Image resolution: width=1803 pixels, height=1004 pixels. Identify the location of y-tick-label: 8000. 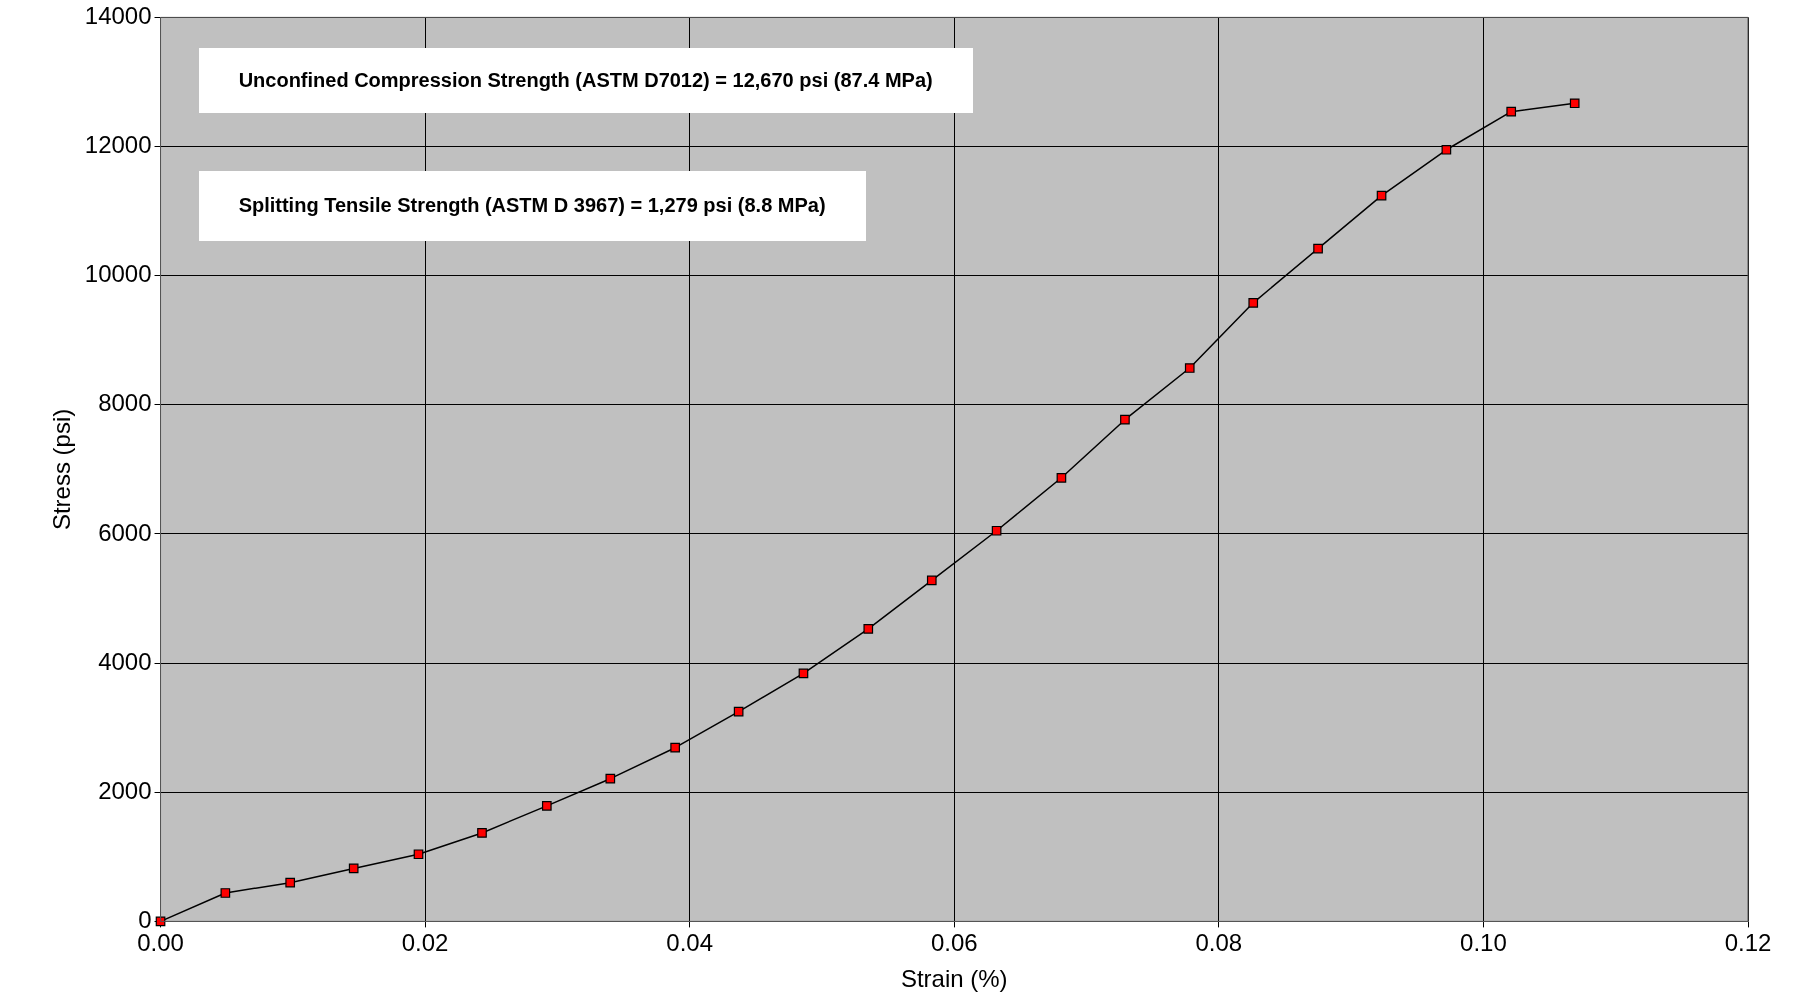
(125, 403).